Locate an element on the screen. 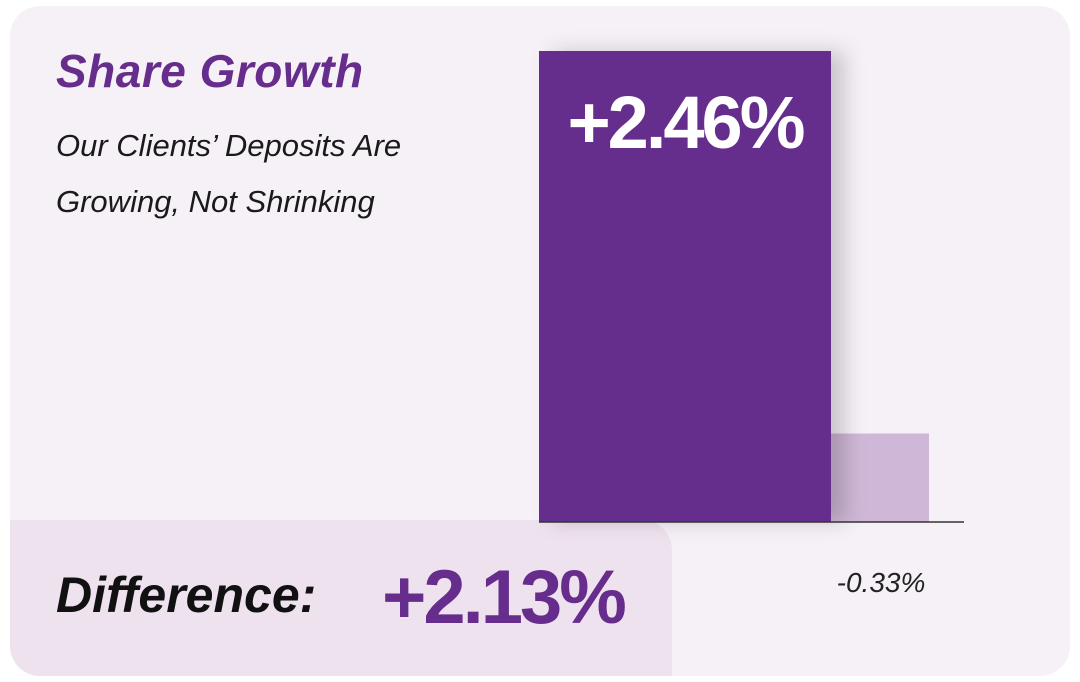 The height and width of the screenshot is (682, 1080). chart-title: Share Growth is located at coordinates (210, 71).